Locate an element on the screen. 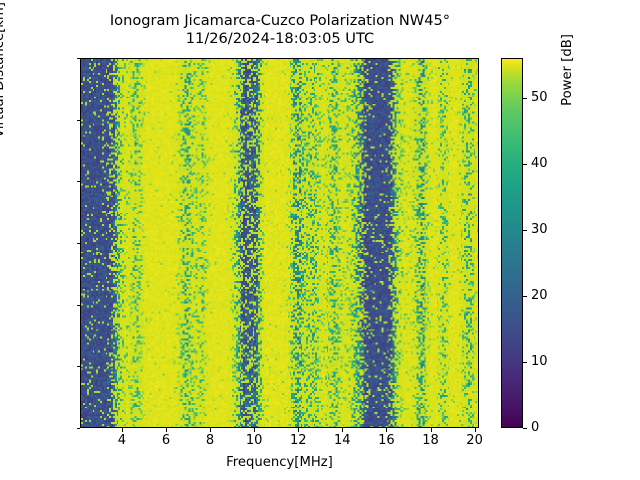  y-axis-label: Virtual Distance[km] is located at coordinates (3, 70).